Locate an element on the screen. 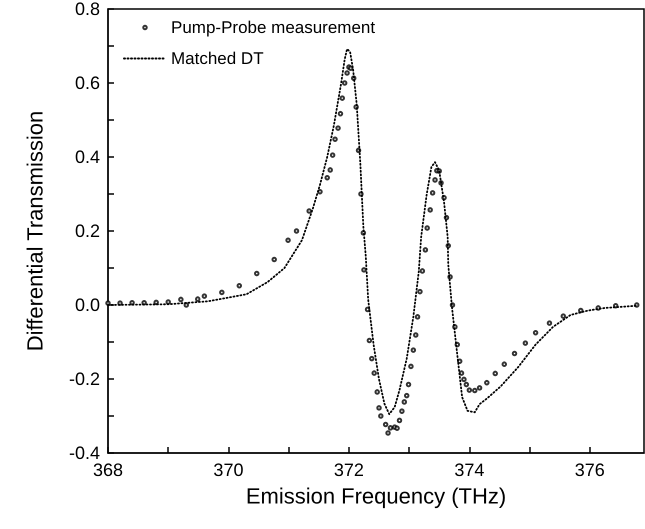 The height and width of the screenshot is (529, 645). y-tick-label: 0.6 is located at coordinates (87, 83).